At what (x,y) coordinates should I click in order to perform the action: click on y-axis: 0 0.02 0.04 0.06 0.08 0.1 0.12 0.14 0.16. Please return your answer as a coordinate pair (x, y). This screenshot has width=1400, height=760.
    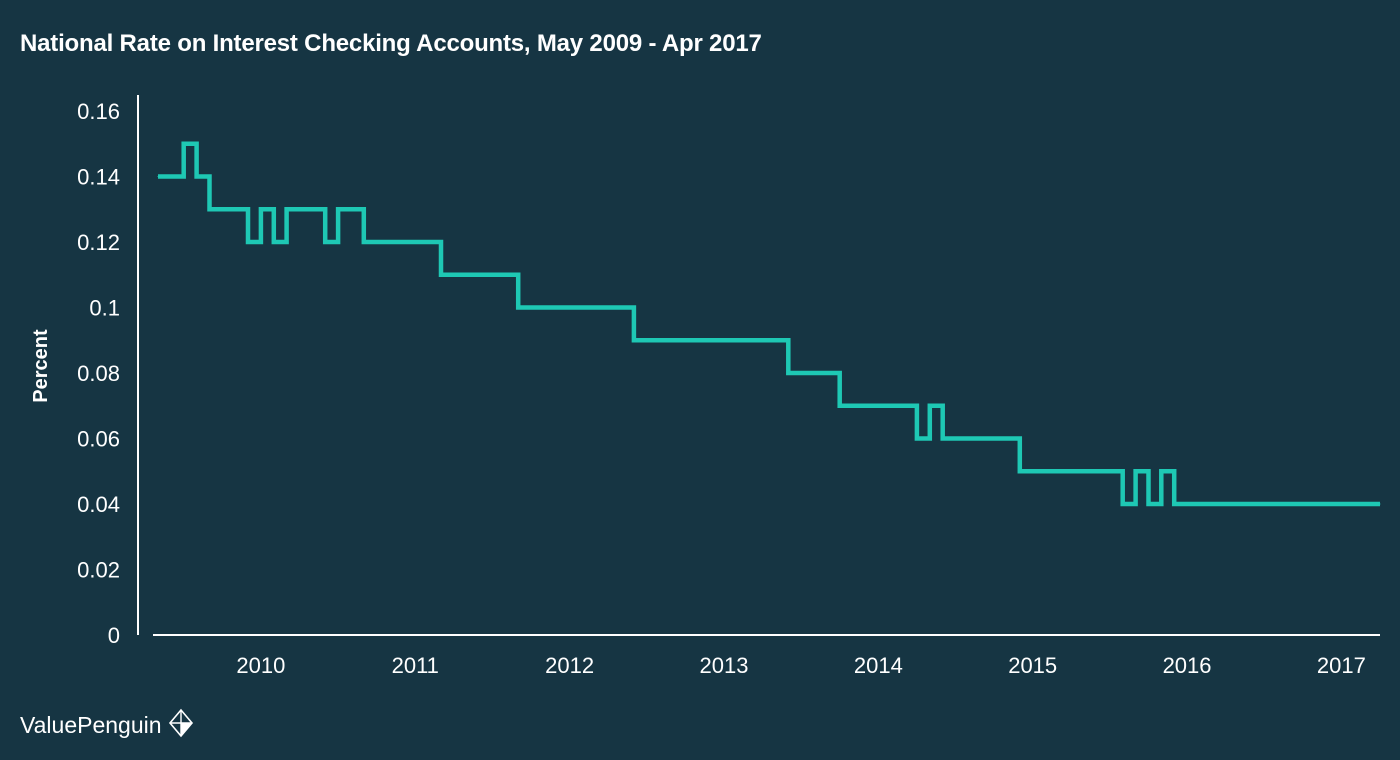
    Looking at the image, I should click on (108, 371).